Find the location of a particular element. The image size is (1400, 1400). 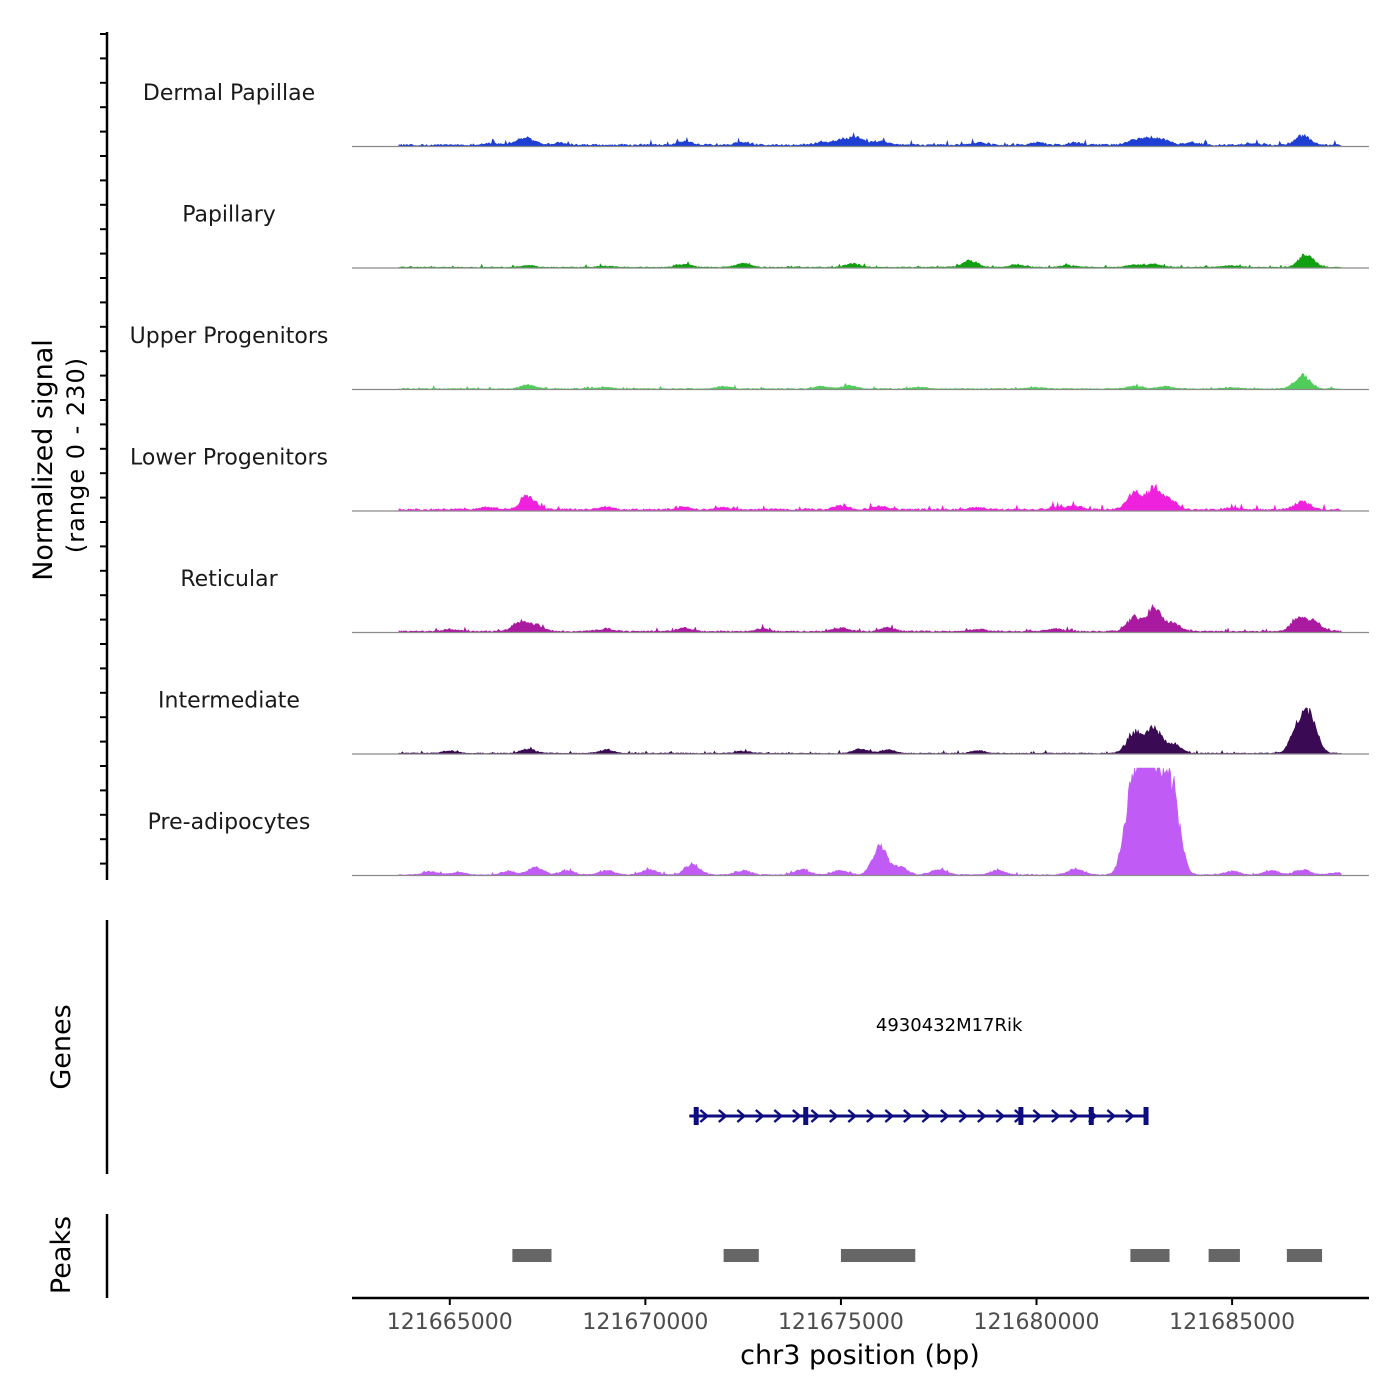

coverage-track: Papillary is located at coordinates (775, 236).